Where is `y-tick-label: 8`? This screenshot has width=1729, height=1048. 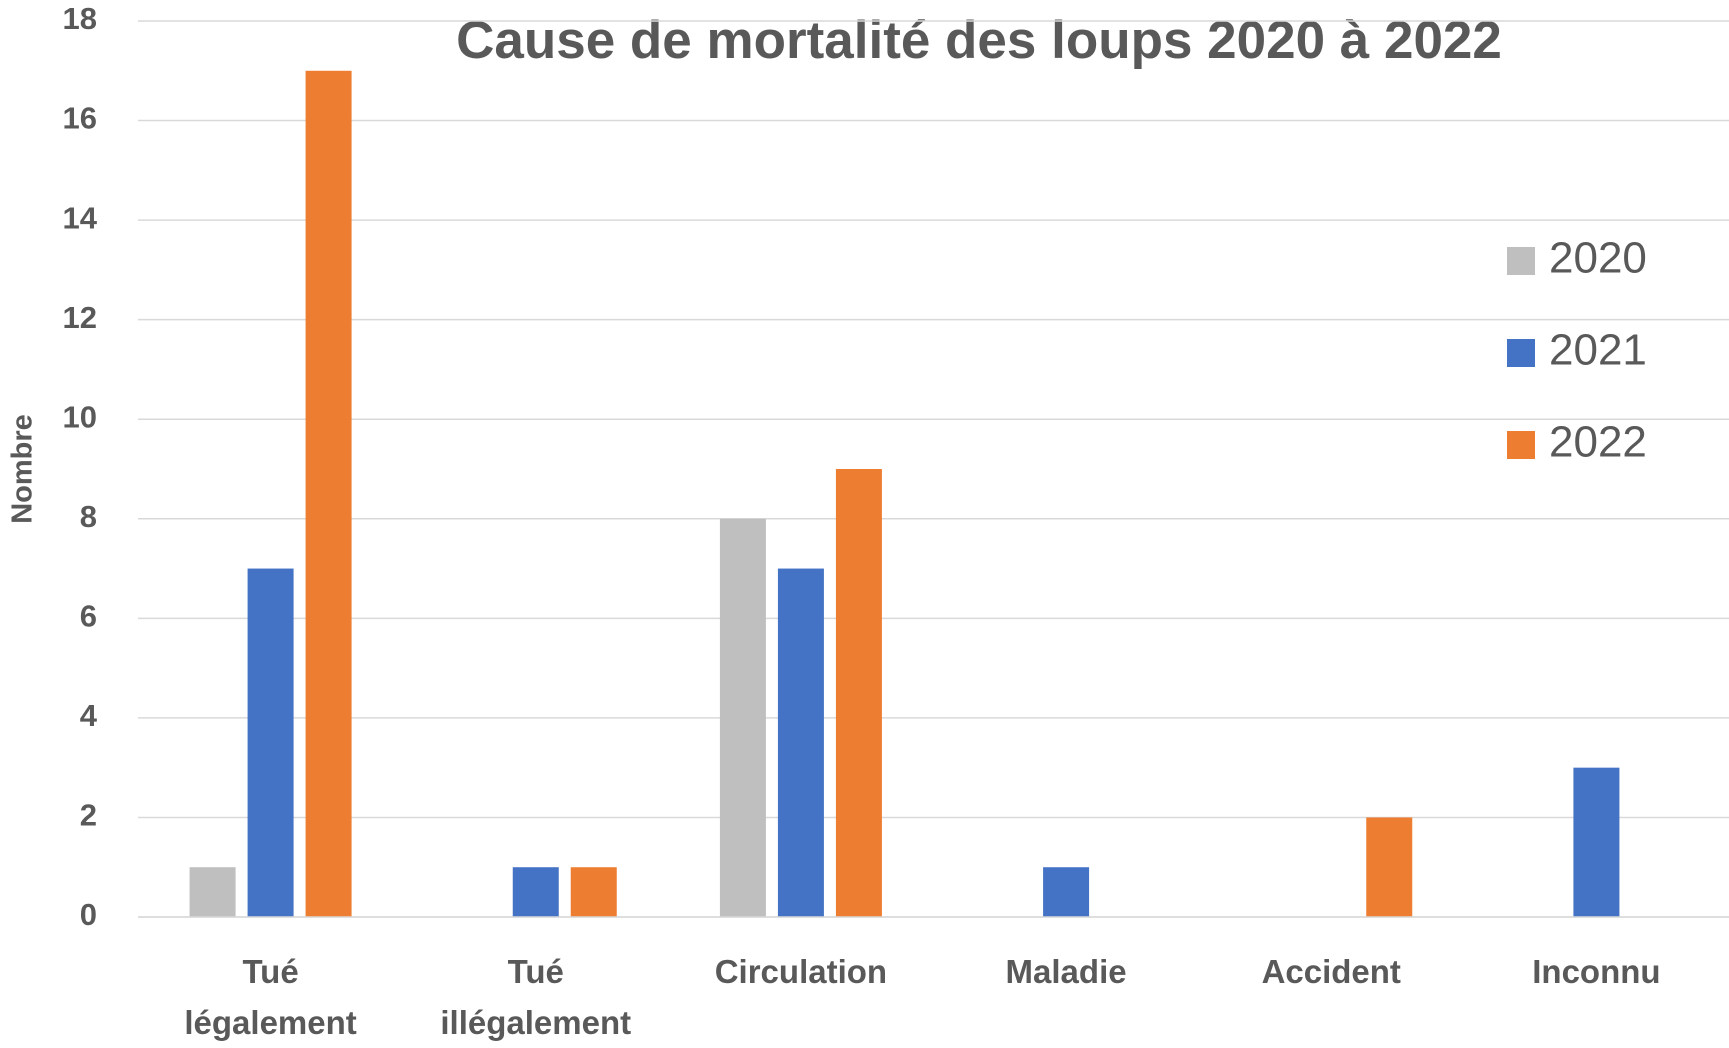 y-tick-label: 8 is located at coordinates (88, 516).